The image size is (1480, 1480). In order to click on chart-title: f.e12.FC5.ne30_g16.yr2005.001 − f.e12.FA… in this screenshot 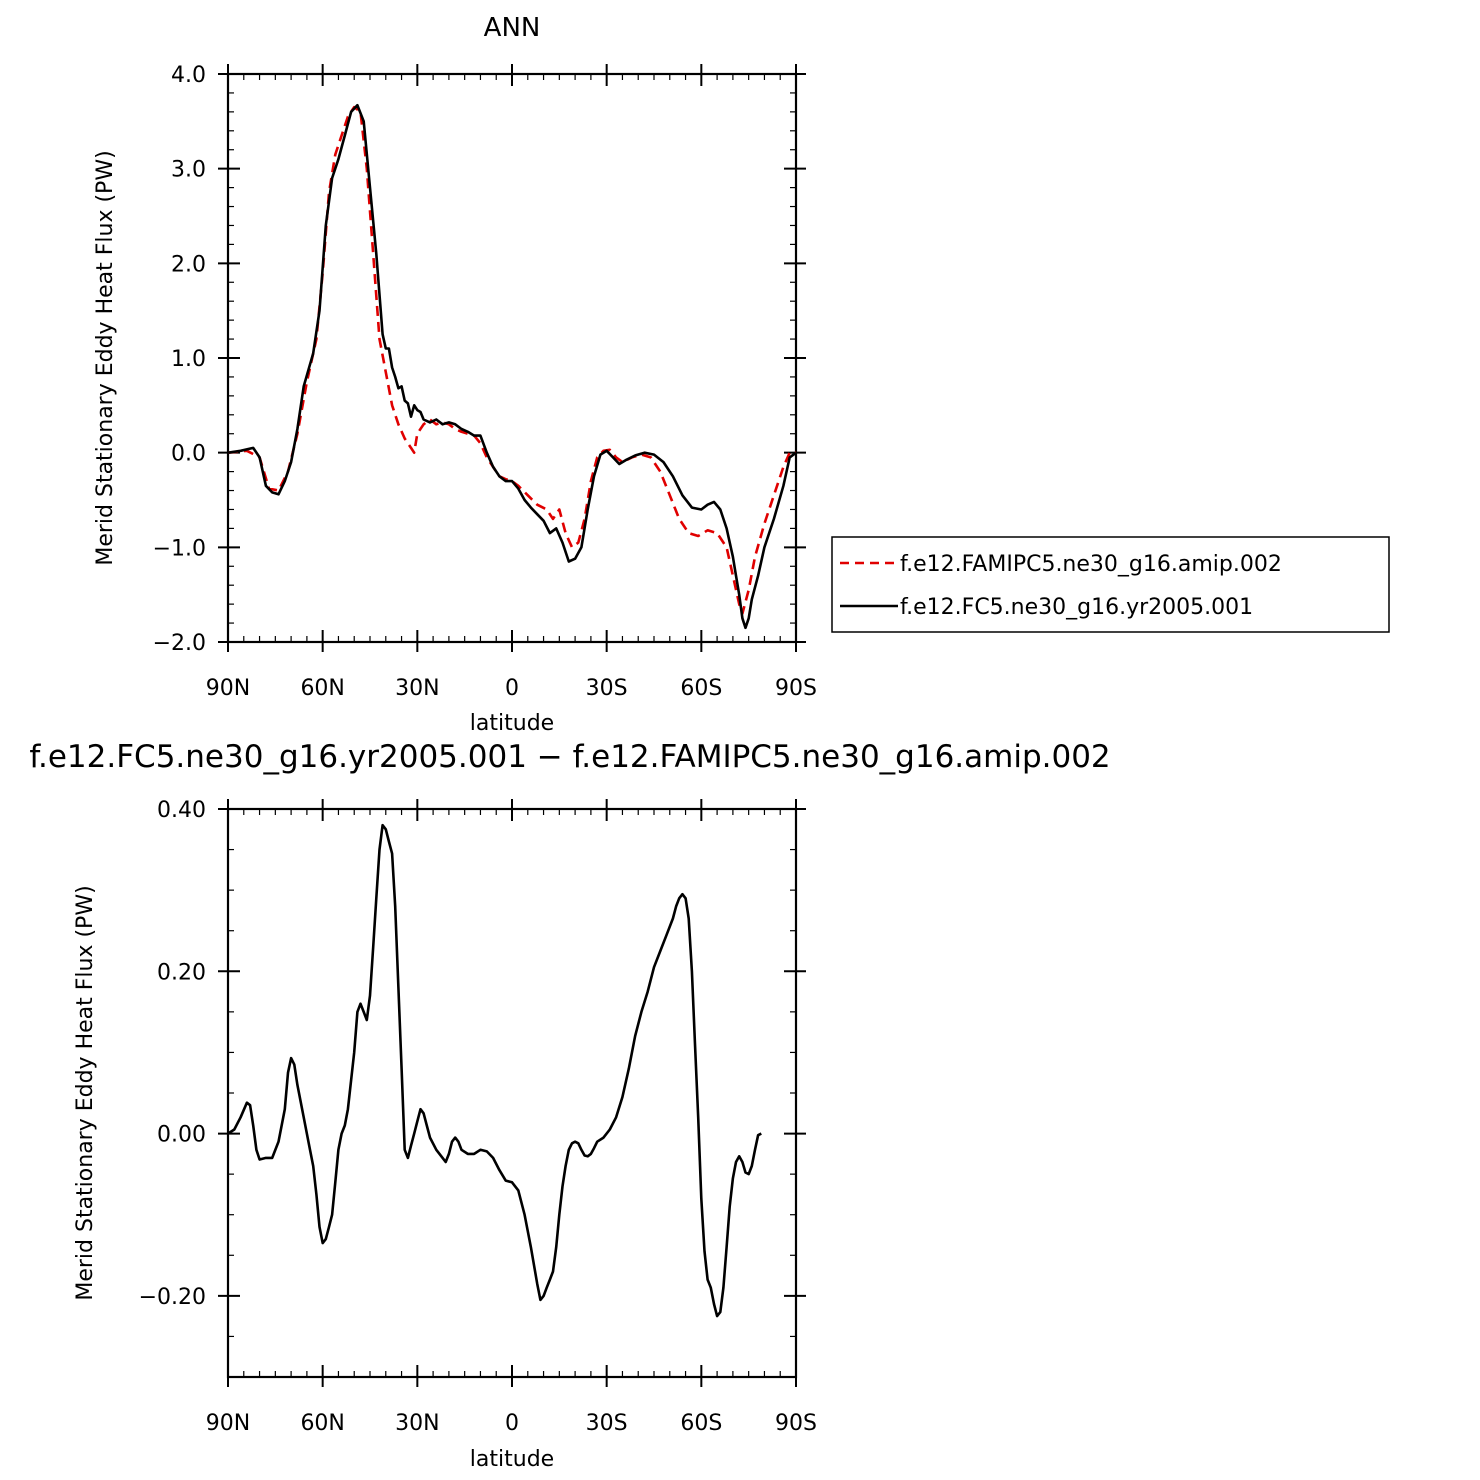, I will do `click(569, 757)`.